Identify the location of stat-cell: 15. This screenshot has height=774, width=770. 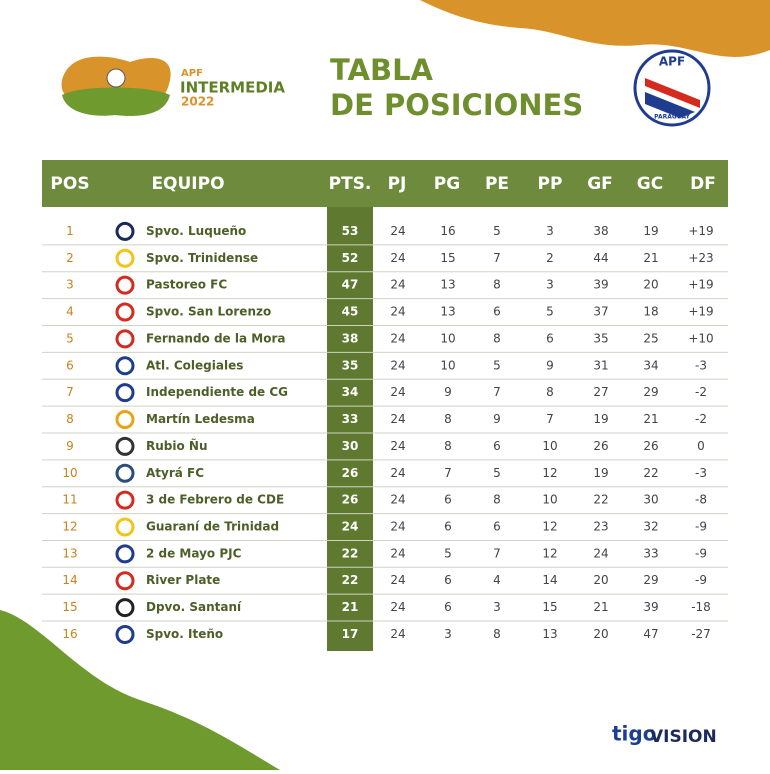
(447, 258).